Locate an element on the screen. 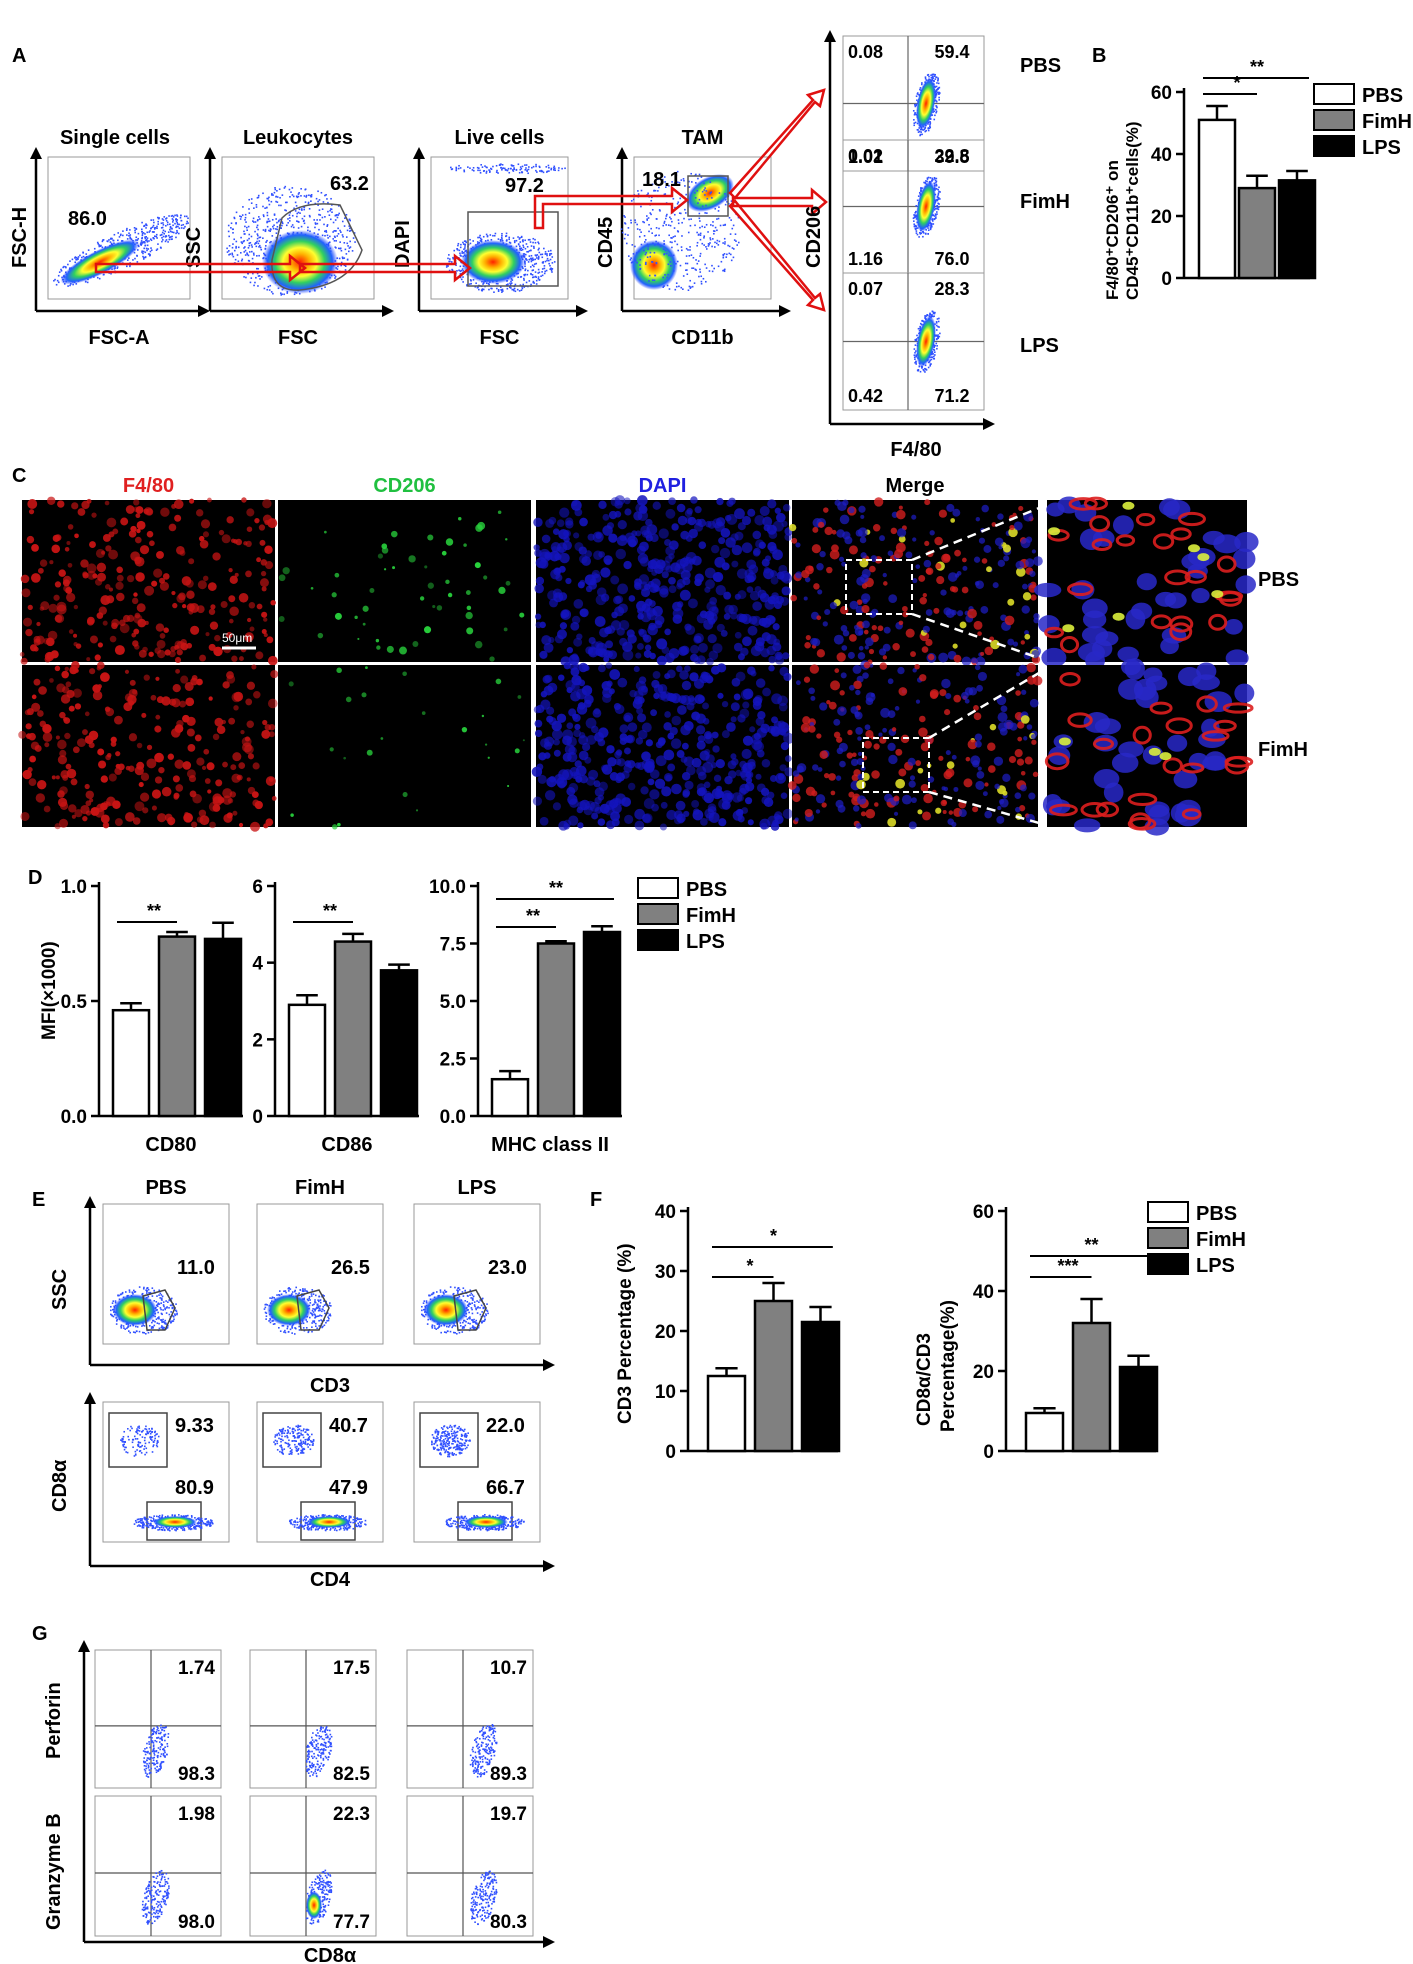 This screenshot has width=1413, height=1964. e-top-xlabel: CD3 is located at coordinates (330, 1386).